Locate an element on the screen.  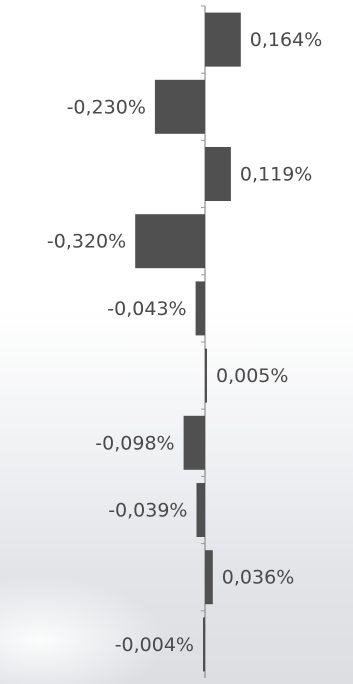
data-label-7: -0,039% is located at coordinates (147, 511).